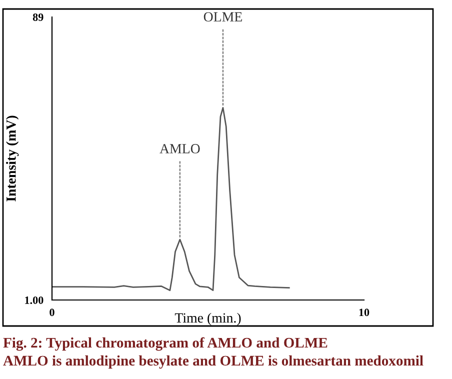 The image size is (452, 379). I want to click on y-tick-label: 89, so click(38, 17).